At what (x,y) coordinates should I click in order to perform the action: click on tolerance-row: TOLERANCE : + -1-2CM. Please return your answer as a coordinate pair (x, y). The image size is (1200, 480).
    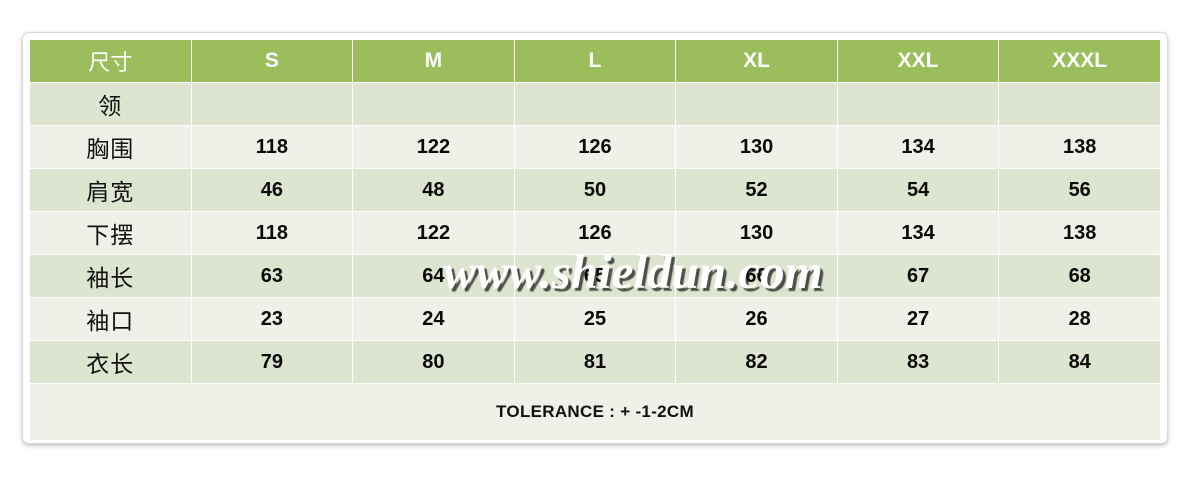
    Looking at the image, I should click on (595, 412).